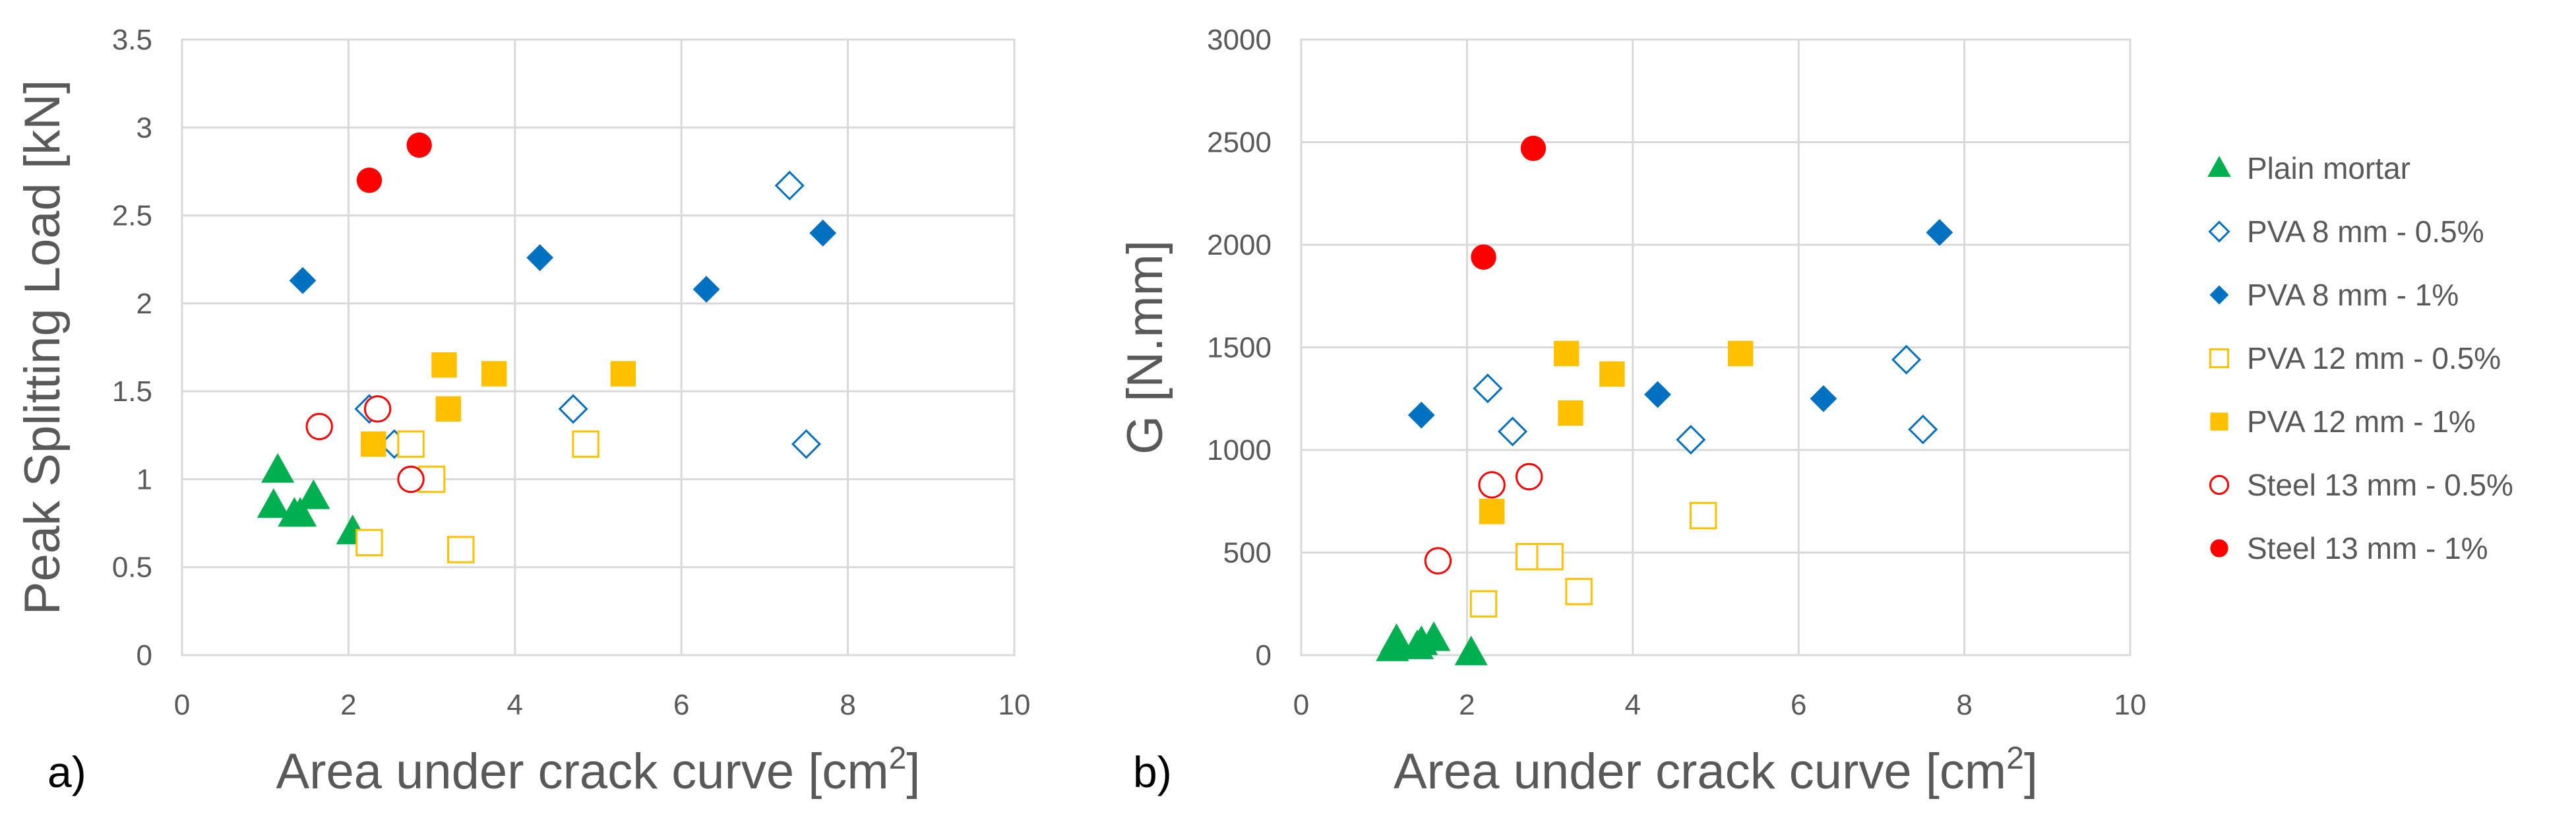 This screenshot has height=828, width=2576. Describe the element at coordinates (132, 392) in the screenshot. I see `y-tick-label: 1.5` at that location.